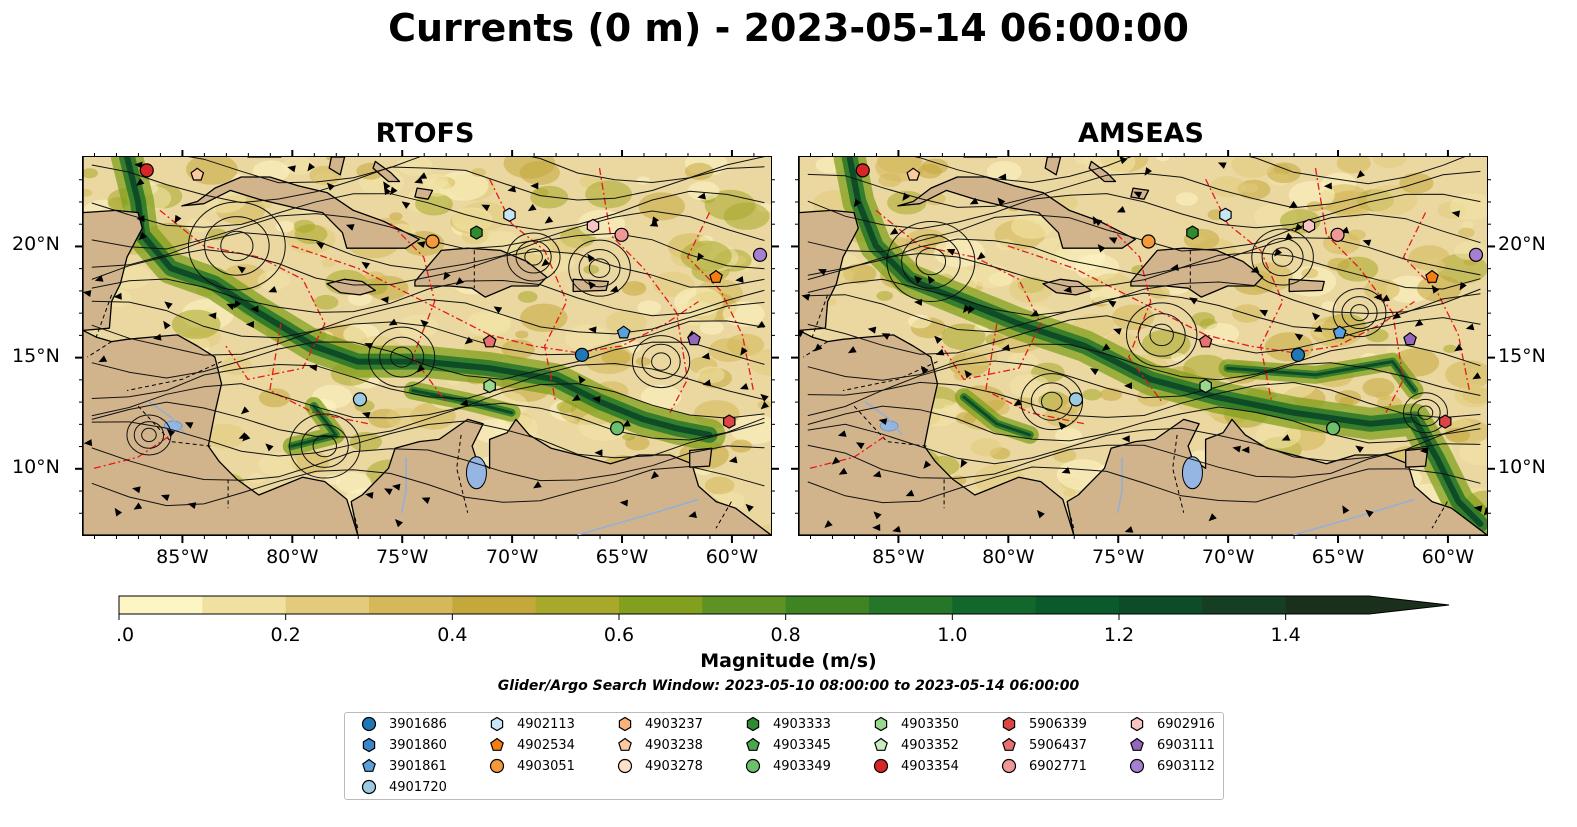  Describe the element at coordinates (674, 766) in the screenshot. I see `legend-label: 4903278` at that location.